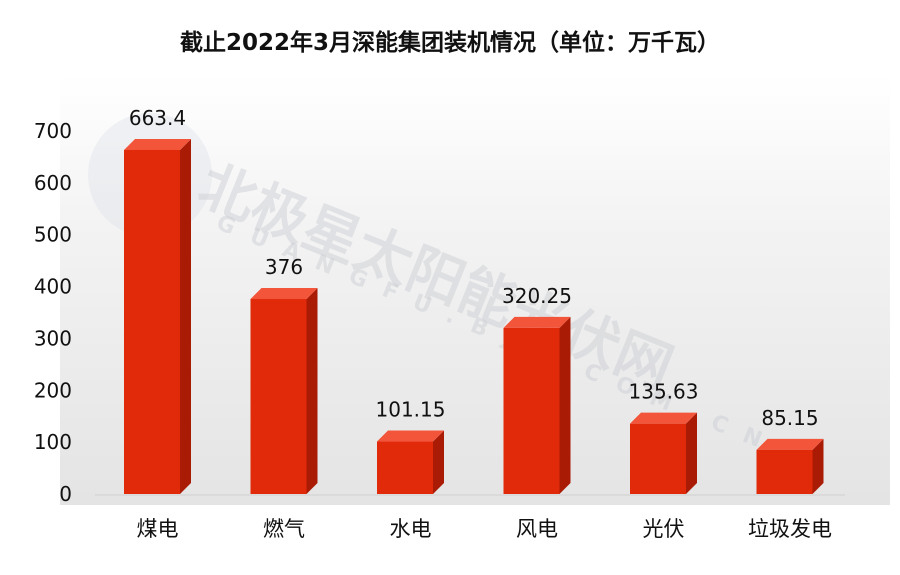 The image size is (900, 575). Describe the element at coordinates (53, 235) in the screenshot. I see `y-tick-label: 500` at that location.